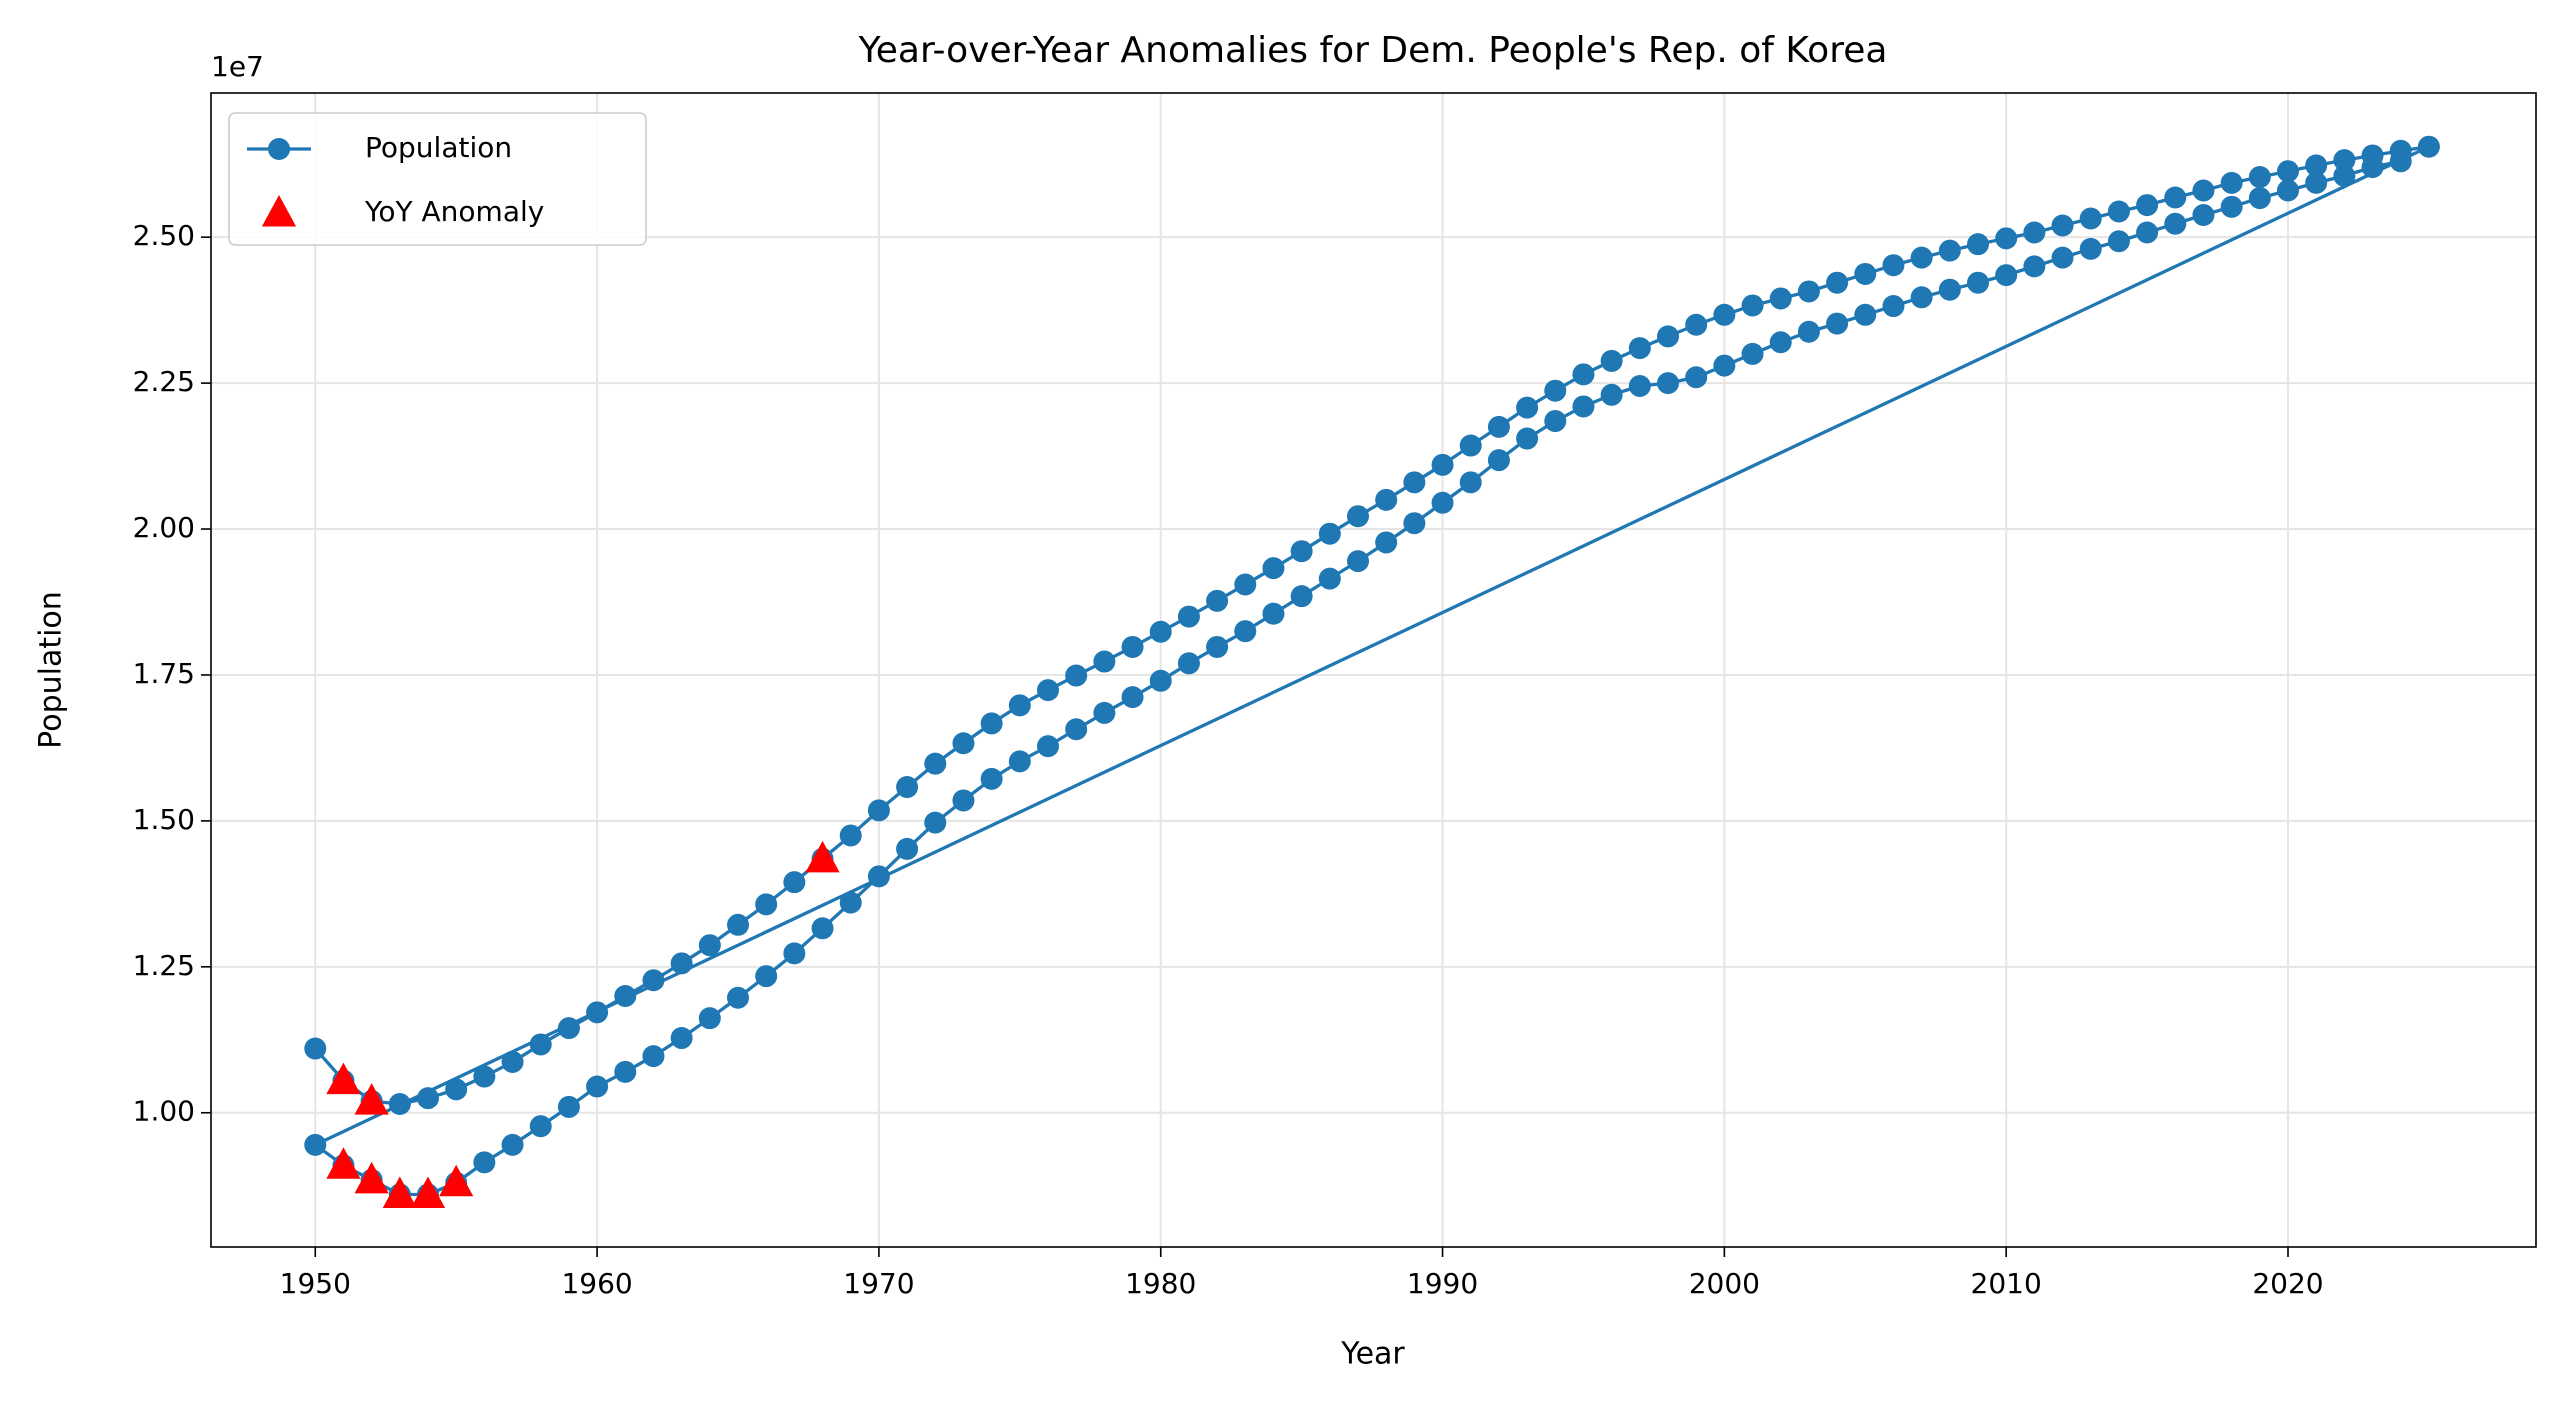 The height and width of the screenshot is (1407, 2565). Describe the element at coordinates (596, 1283) in the screenshot. I see `x-tick-label: 1960` at that location.